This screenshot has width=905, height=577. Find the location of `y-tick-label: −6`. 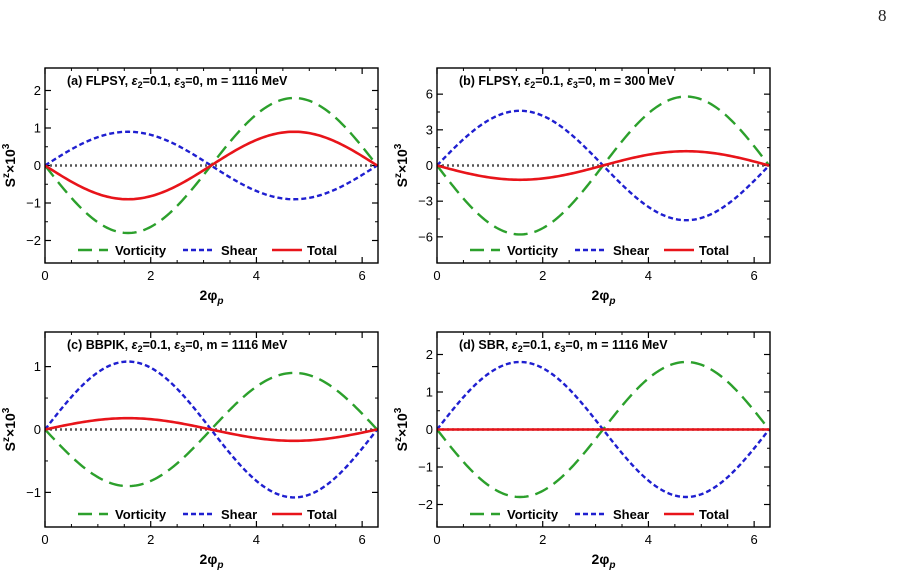

y-tick-label: −6 is located at coordinates (425, 236).